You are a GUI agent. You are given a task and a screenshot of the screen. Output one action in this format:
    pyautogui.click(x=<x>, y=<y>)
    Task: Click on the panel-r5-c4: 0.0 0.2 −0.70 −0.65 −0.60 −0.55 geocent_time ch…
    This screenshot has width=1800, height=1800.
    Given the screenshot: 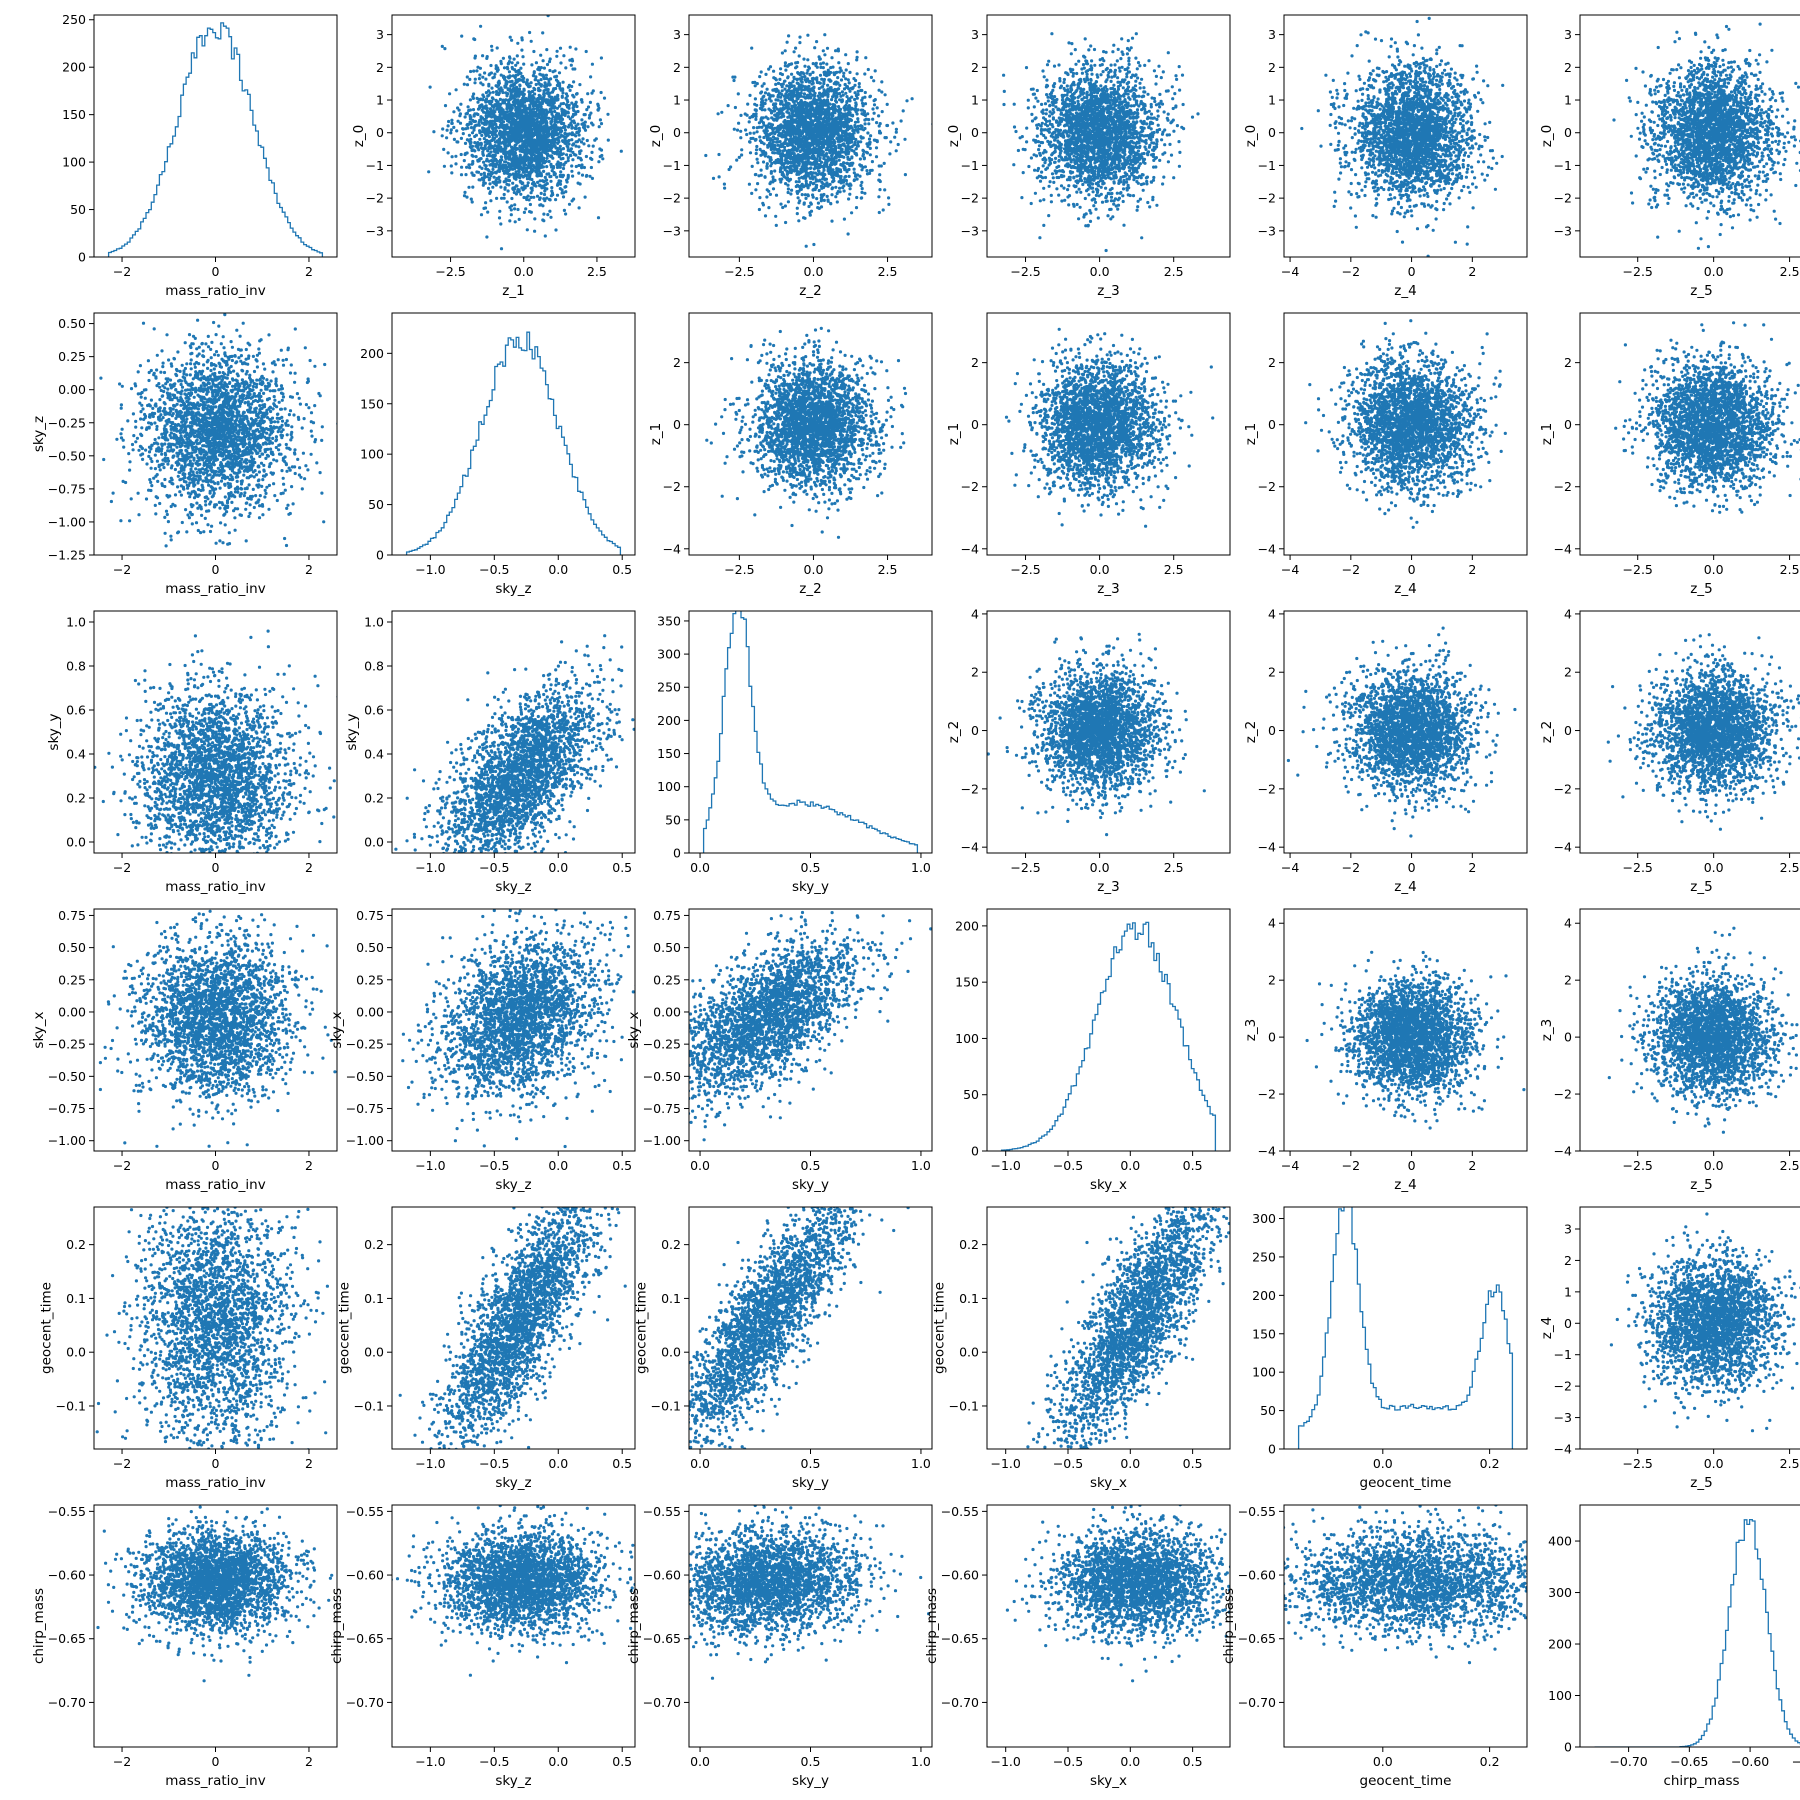 What is the action you would take?
    pyautogui.click(x=1374, y=1646)
    